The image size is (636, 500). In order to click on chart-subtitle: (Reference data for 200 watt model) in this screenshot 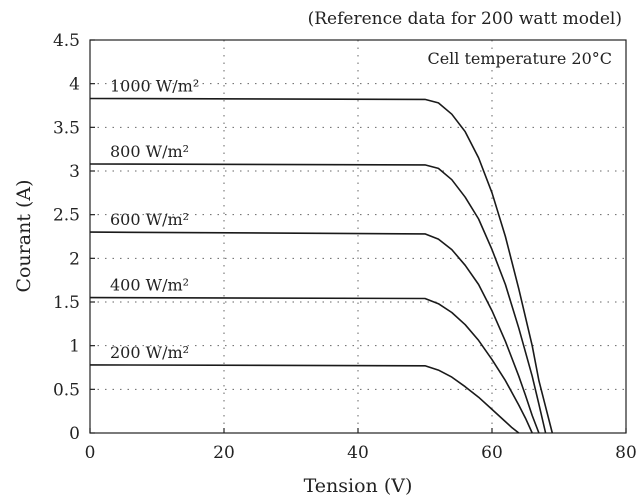, I will do `click(465, 19)`.